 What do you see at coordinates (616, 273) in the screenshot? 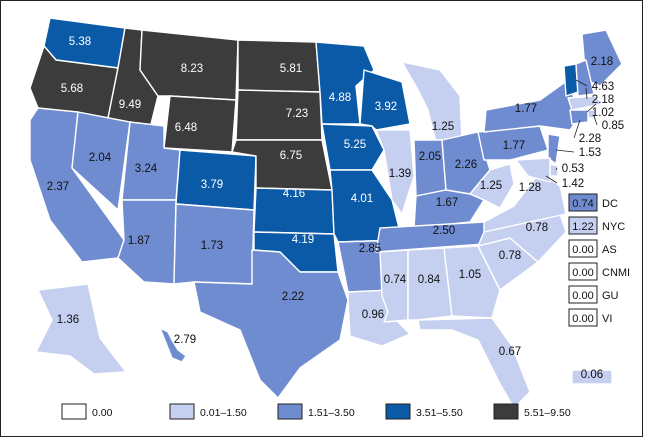
I see `territory-name-cnmi: CNMI` at bounding box center [616, 273].